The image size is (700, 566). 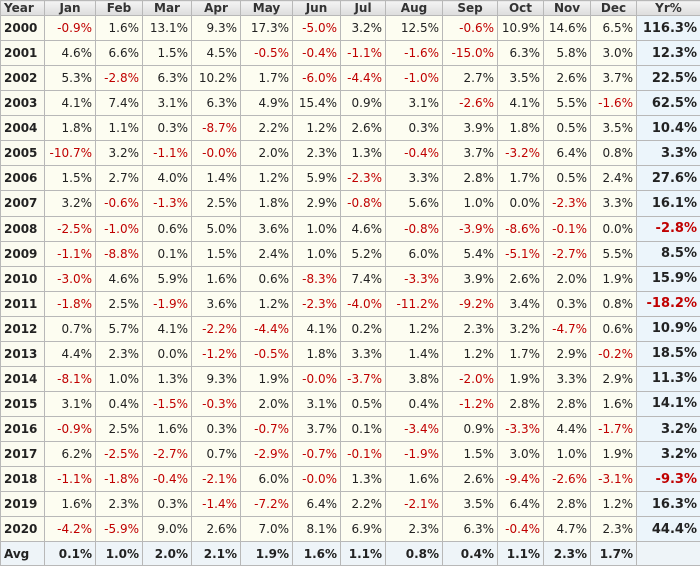 I want to click on monthly-return: -11.2%, so click(x=414, y=303).